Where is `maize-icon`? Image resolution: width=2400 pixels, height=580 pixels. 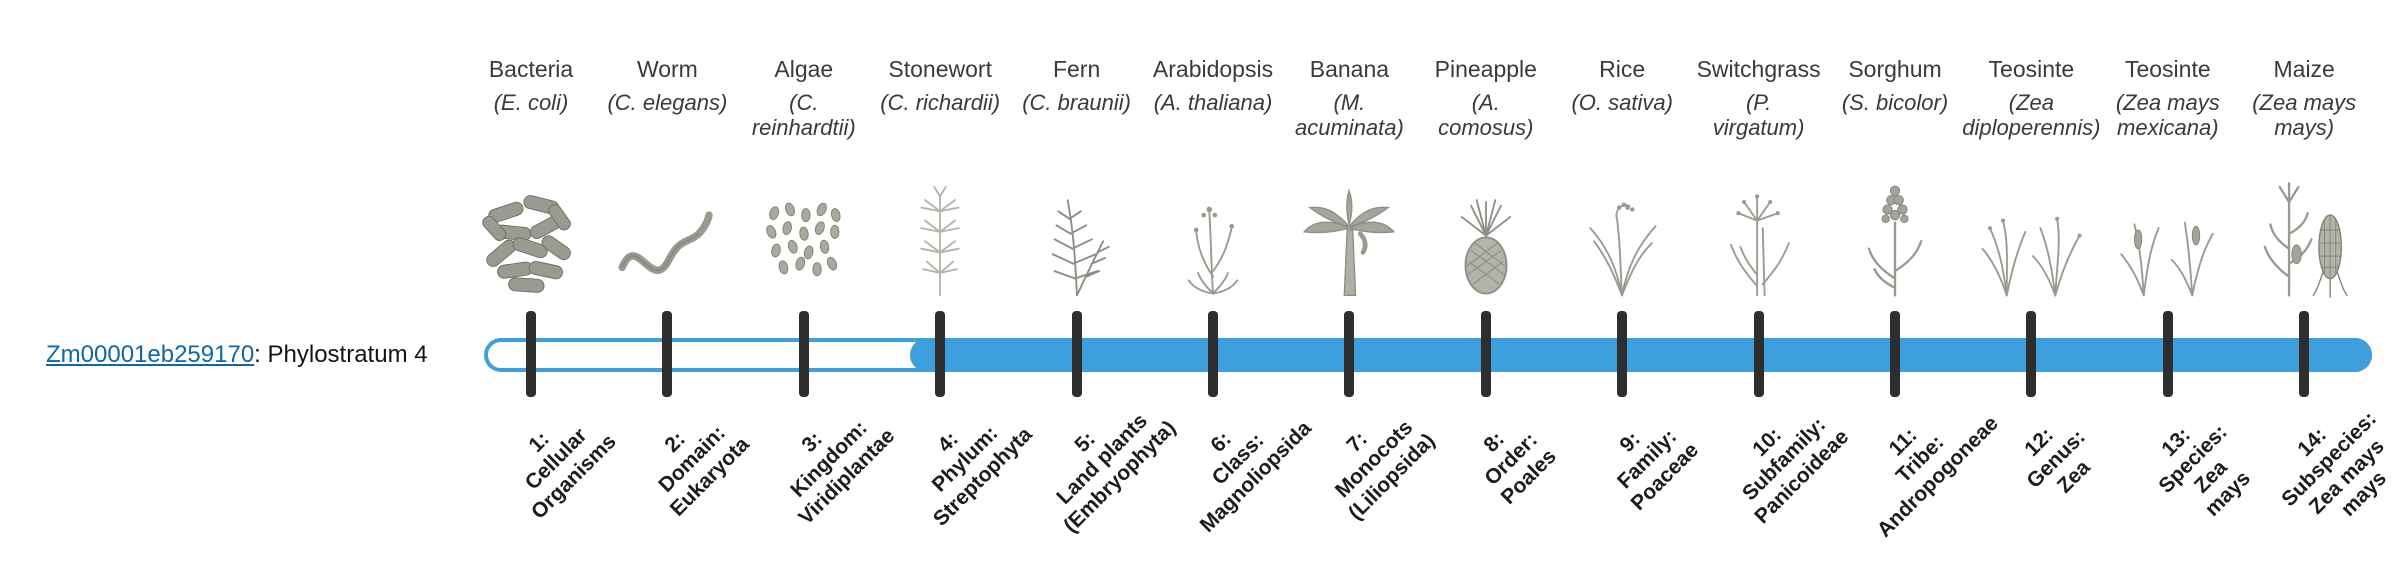 maize-icon is located at coordinates (2304, 233).